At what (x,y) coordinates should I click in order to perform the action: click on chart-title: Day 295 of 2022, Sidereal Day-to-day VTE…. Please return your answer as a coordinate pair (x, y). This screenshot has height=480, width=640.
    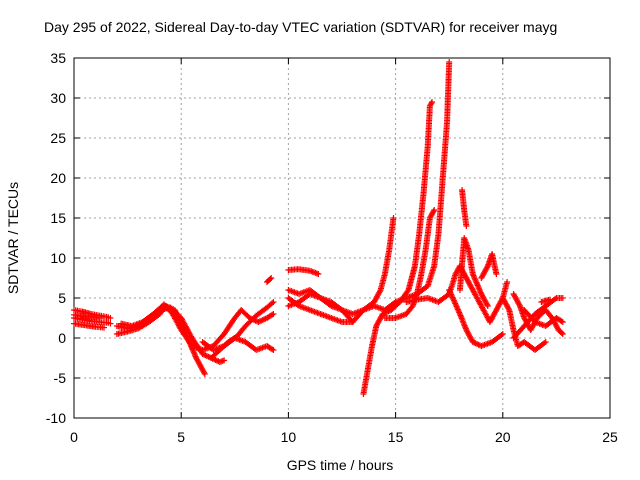
    Looking at the image, I should click on (300, 27).